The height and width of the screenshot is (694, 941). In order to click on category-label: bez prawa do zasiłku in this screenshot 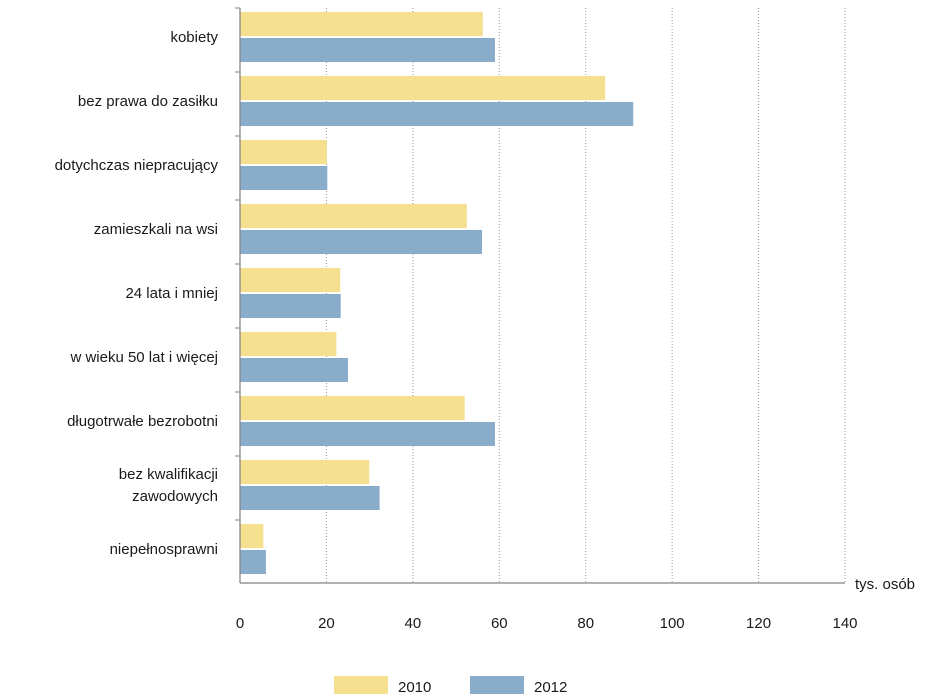, I will do `click(148, 101)`.